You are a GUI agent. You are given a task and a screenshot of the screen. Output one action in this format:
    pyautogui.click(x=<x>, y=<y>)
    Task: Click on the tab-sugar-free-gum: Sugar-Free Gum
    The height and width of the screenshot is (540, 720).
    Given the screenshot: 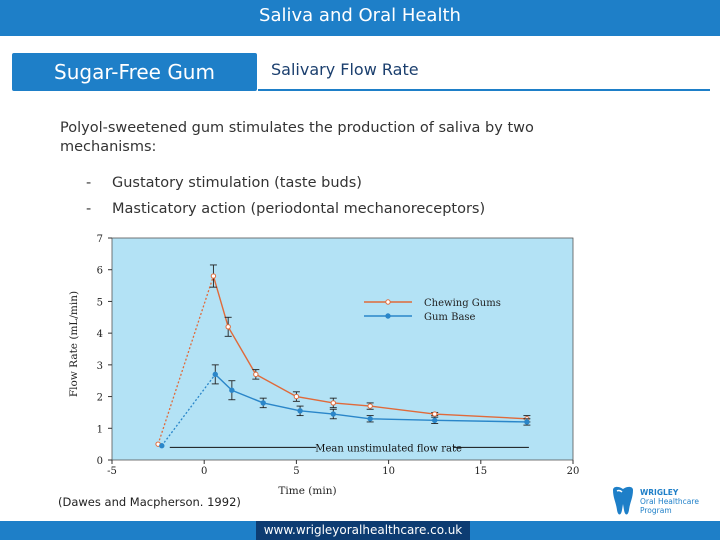 What is the action you would take?
    pyautogui.click(x=134, y=72)
    